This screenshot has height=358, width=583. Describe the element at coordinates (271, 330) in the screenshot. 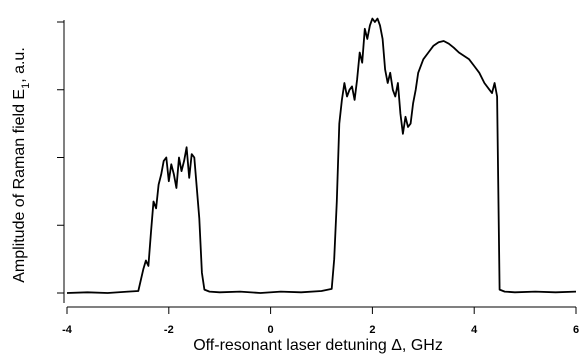

I see `x-tick-label: 0` at that location.